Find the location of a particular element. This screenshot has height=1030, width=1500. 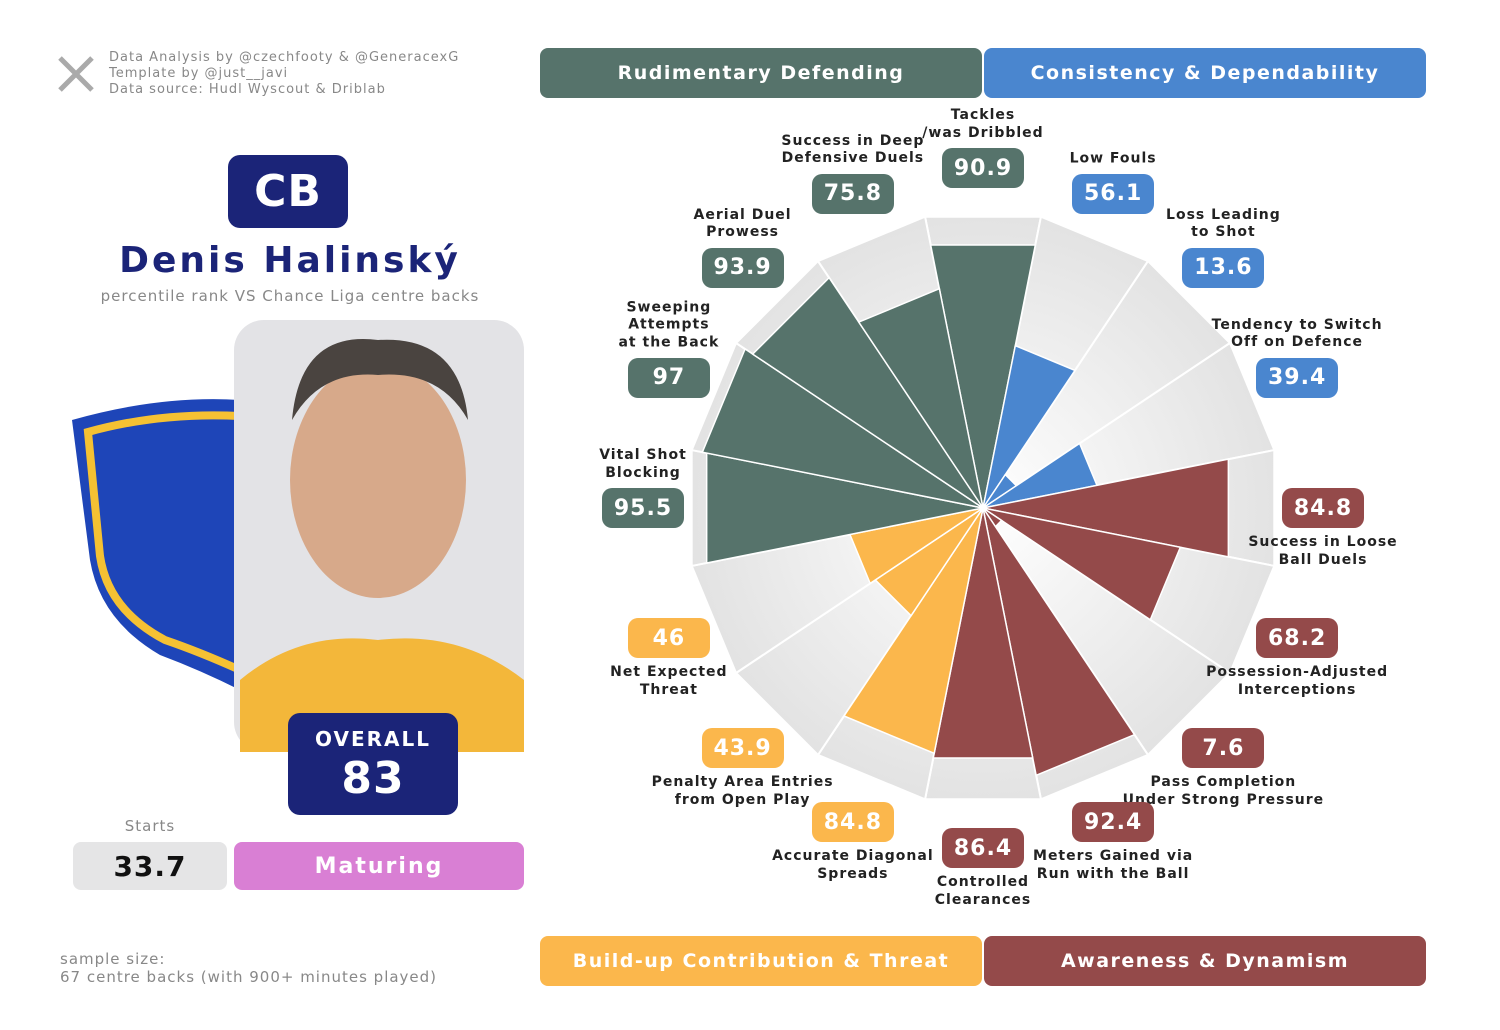

value-badge: 86.4 is located at coordinates (983, 848).